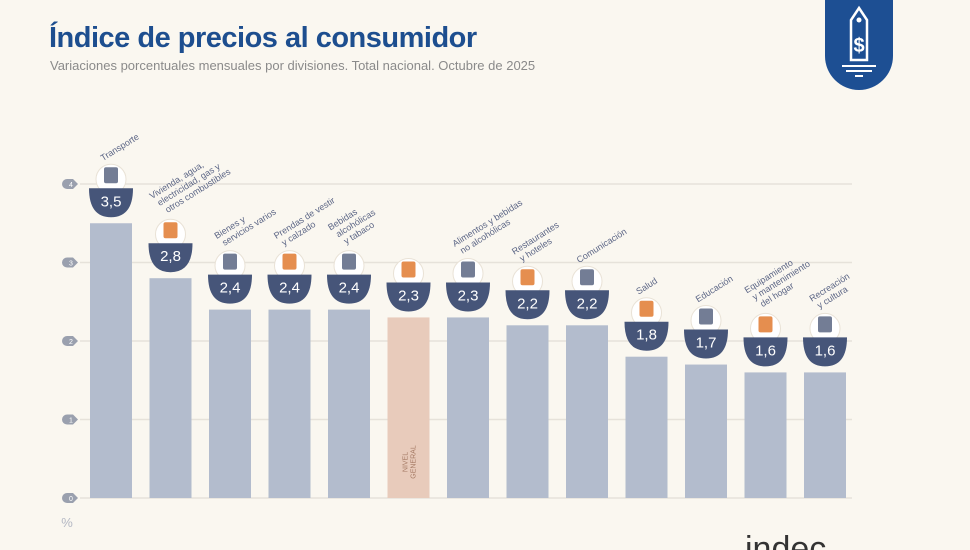 The height and width of the screenshot is (550, 970). I want to click on tshirt-icon, so click(289, 266).